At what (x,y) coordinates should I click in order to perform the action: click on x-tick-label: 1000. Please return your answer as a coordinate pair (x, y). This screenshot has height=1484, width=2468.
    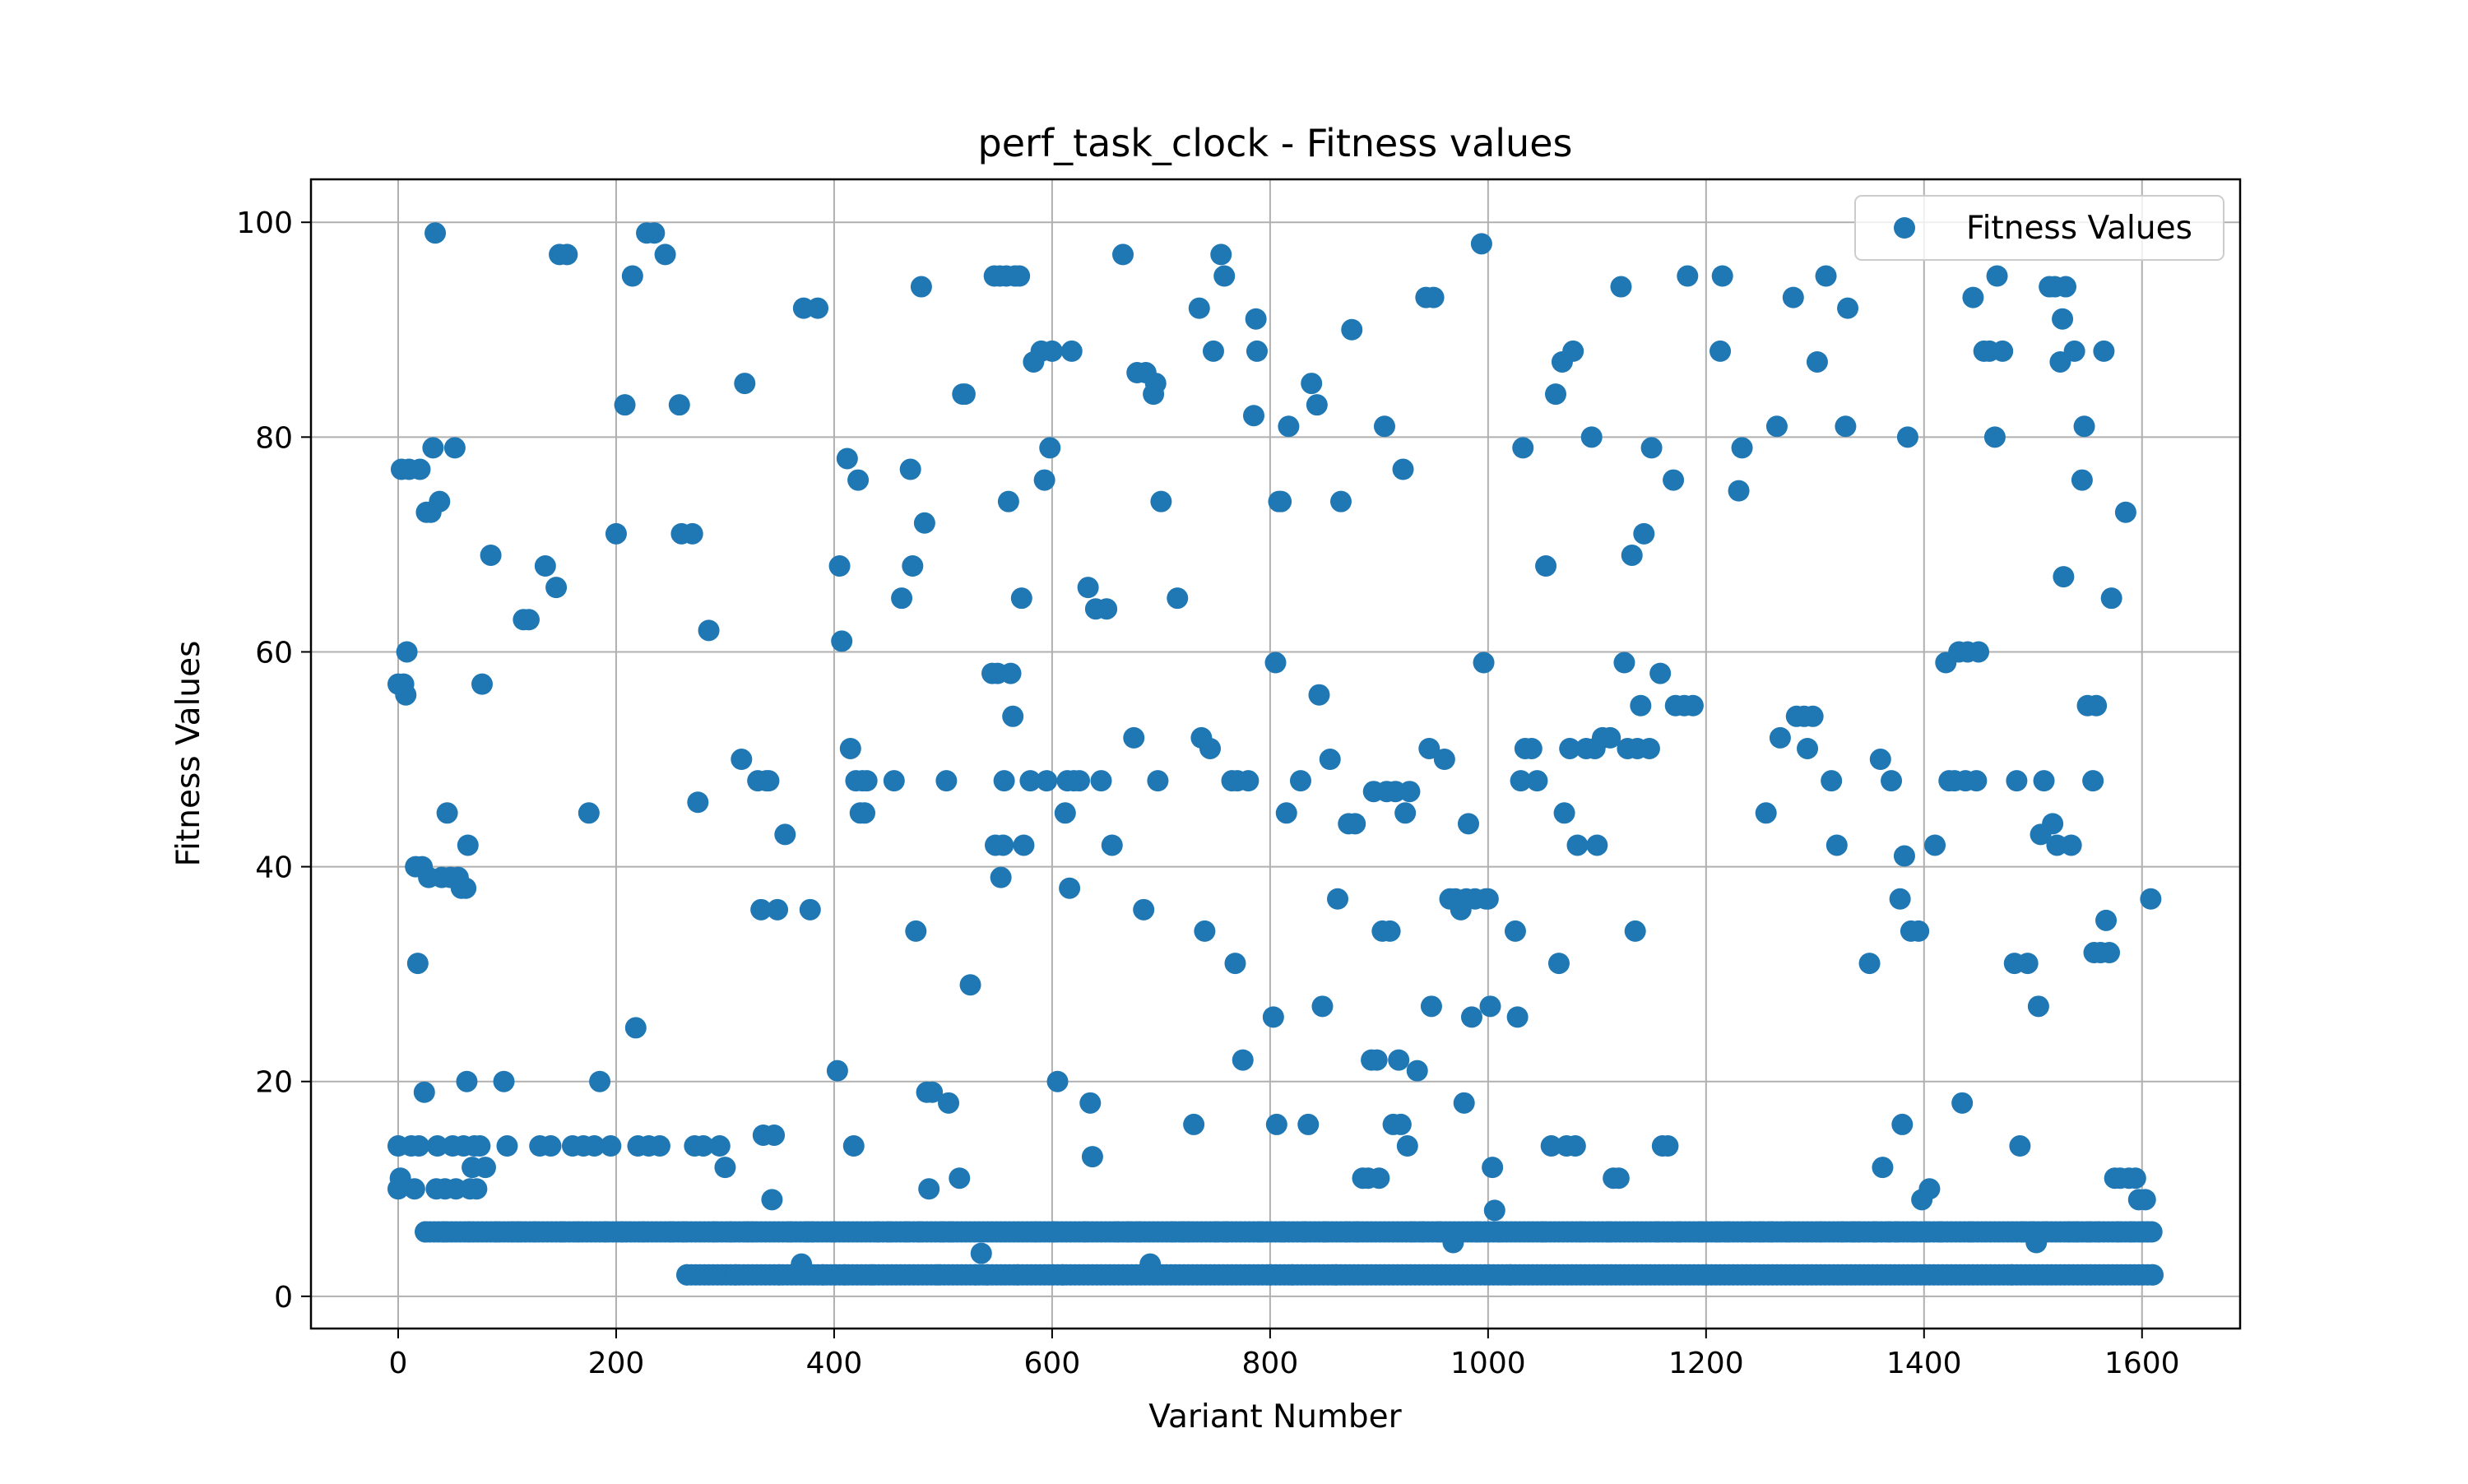
    Looking at the image, I should click on (1488, 1363).